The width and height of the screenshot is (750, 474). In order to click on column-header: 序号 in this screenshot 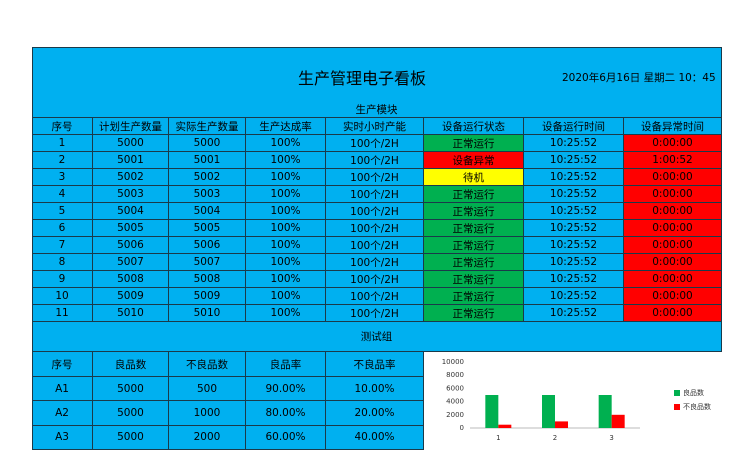, I will do `click(62, 126)`.